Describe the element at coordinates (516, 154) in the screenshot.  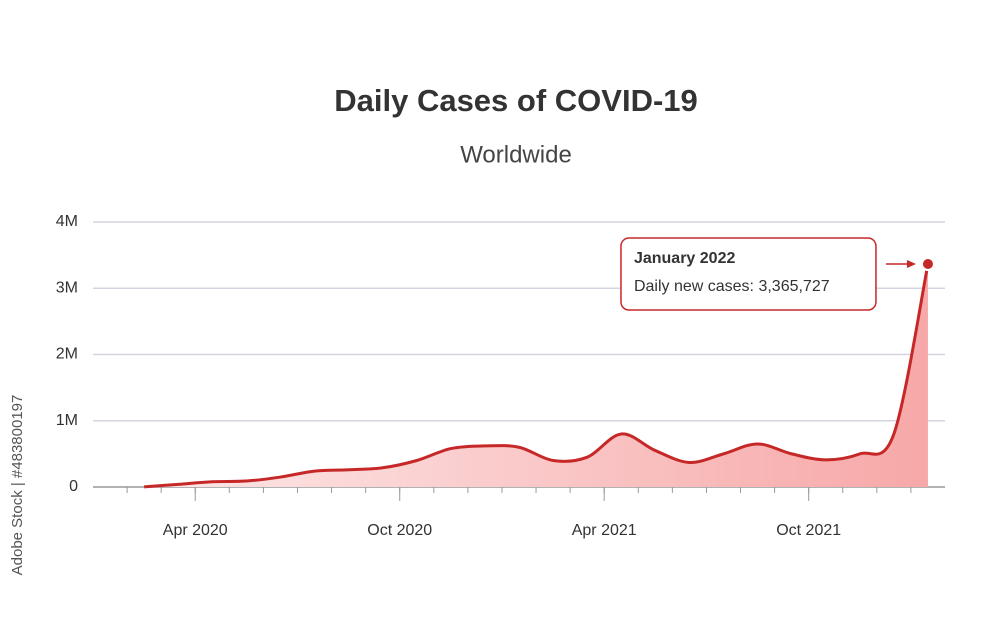
I see `chart-subtitle: Worldwide` at that location.